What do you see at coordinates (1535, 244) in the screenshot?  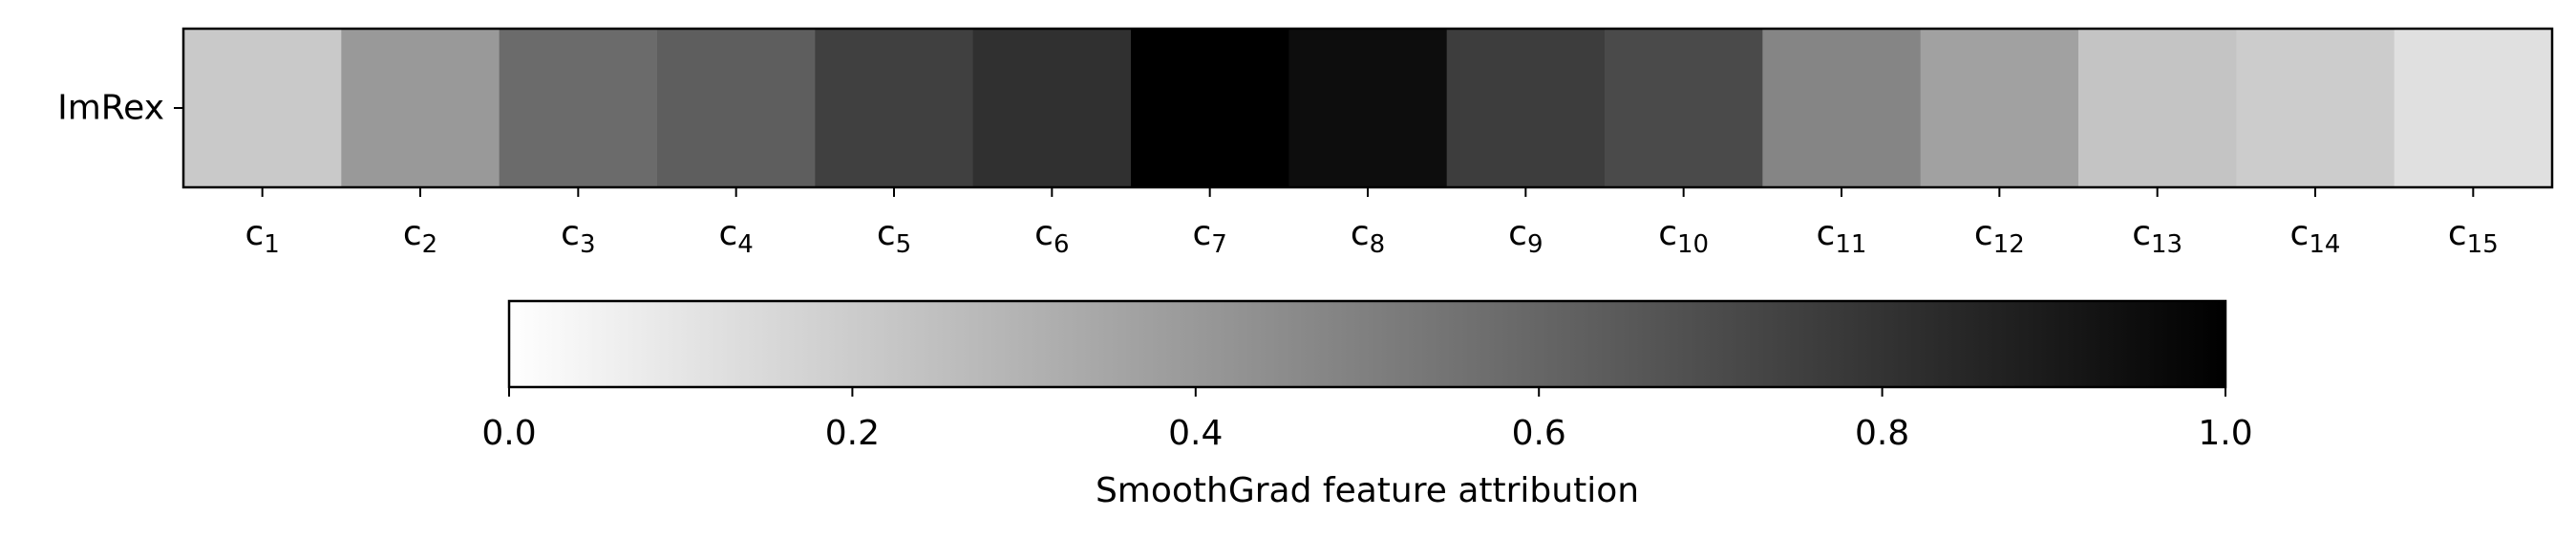 I see `x-tick-label-subscript: 9` at bounding box center [1535, 244].